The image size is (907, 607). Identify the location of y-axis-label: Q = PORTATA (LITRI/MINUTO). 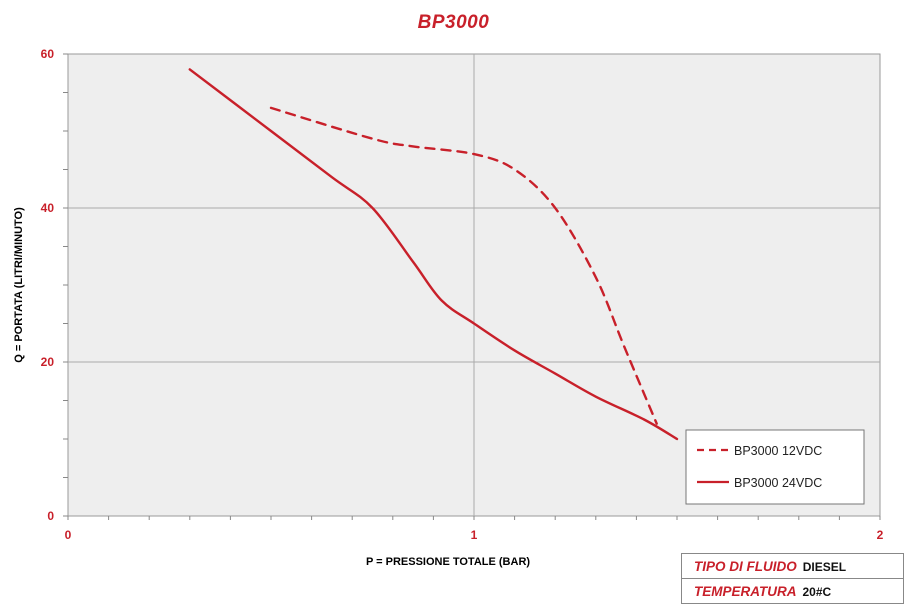
(19, 285).